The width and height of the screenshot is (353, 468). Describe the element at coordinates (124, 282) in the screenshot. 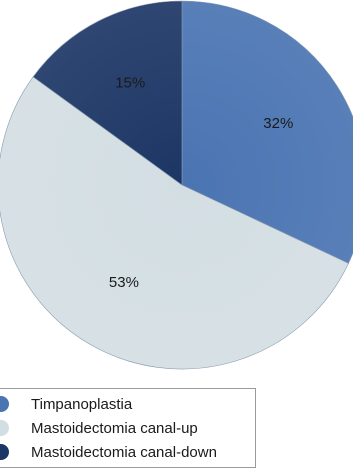

I see `slice-label-mastoidectomia-canal-up: 53%` at that location.